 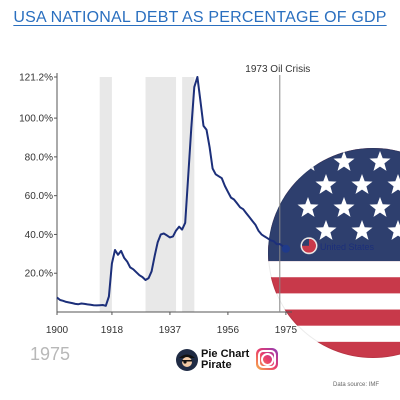 What do you see at coordinates (39, 157) in the screenshot?
I see `y-tick-label: 80.0%` at bounding box center [39, 157].